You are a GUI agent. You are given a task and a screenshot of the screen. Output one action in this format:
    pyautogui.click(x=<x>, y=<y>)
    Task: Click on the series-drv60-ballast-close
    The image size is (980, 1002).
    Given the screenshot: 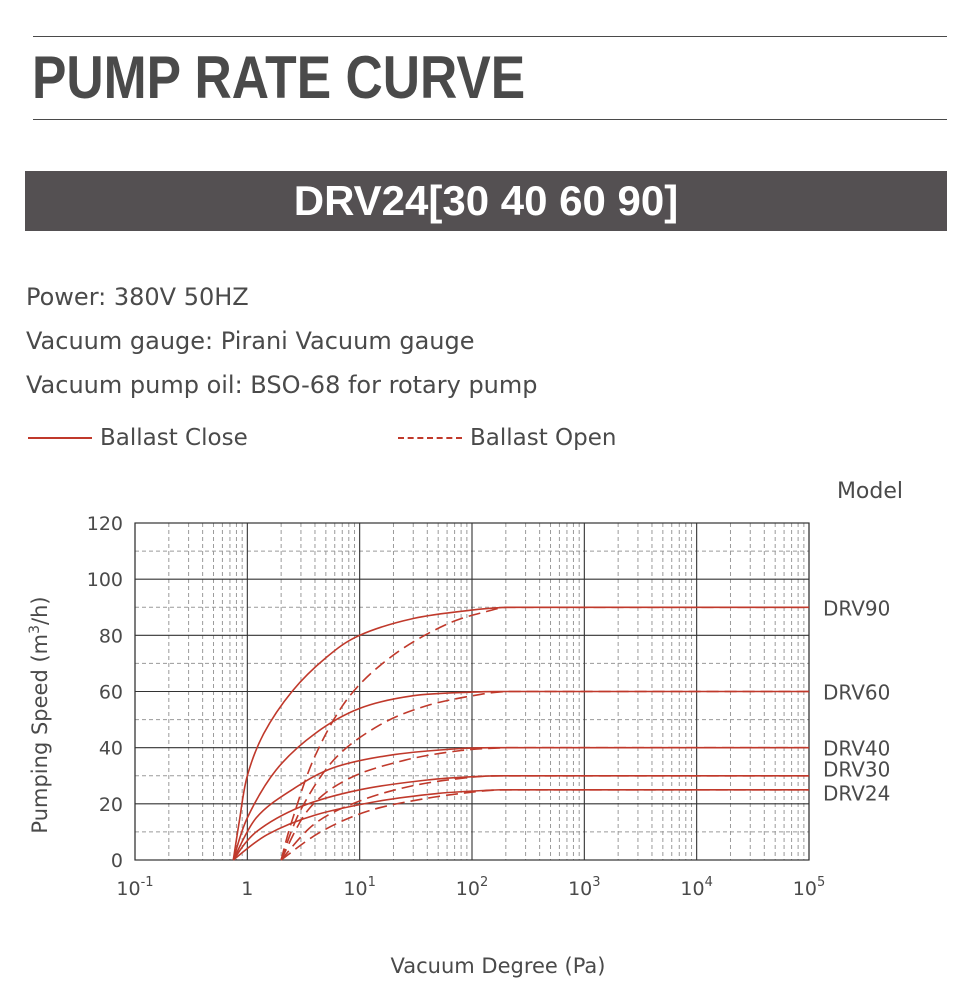 What is the action you would take?
    pyautogui.click(x=520, y=775)
    